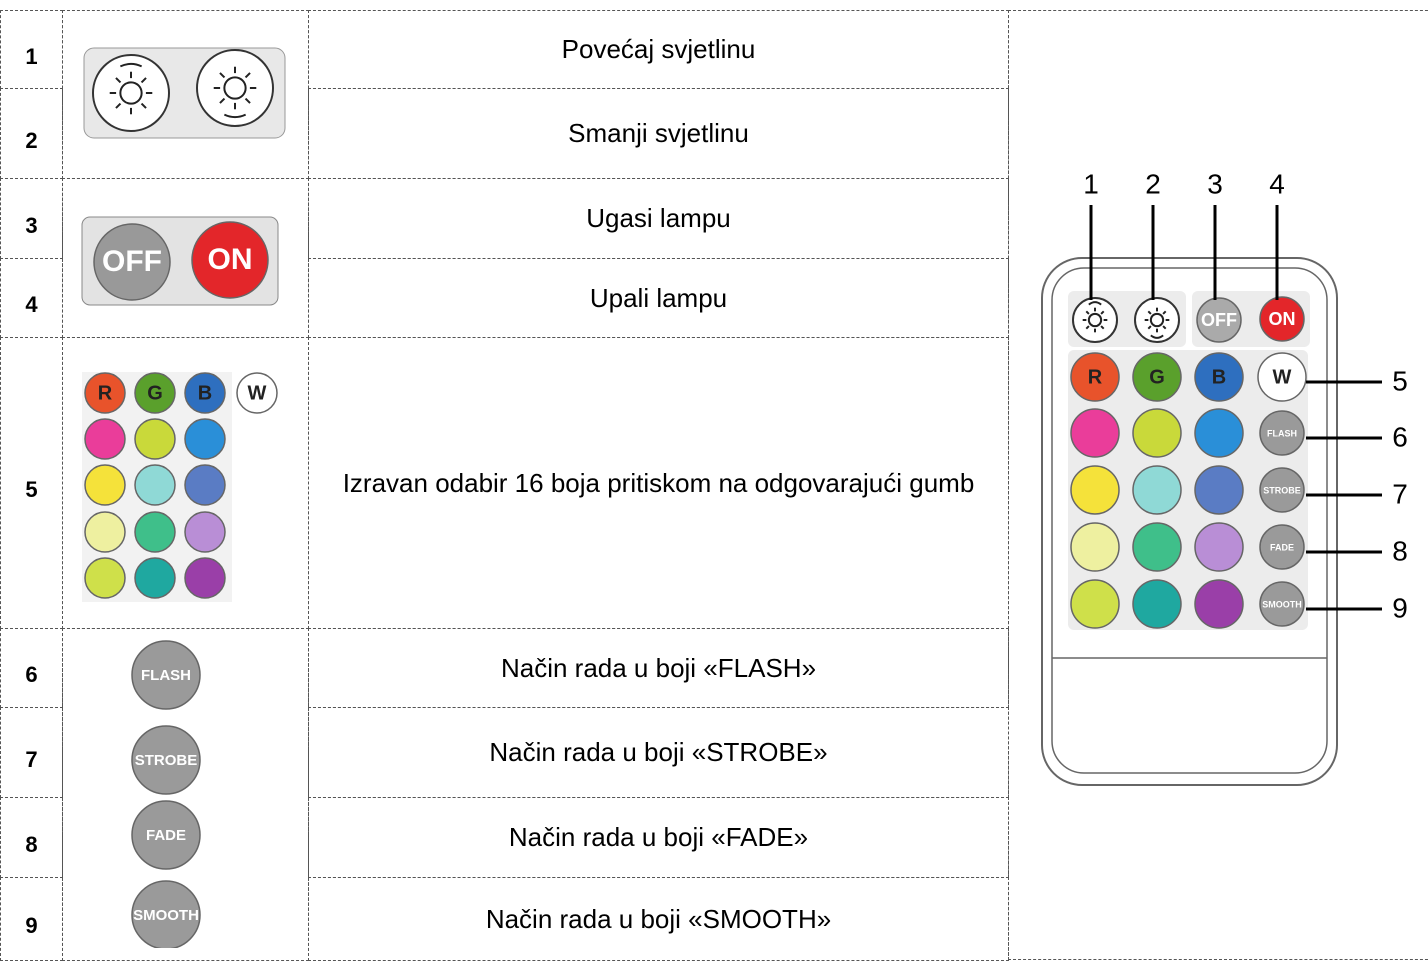 This screenshot has height=961, width=1428. I want to click on row-number: 9, so click(31, 919).